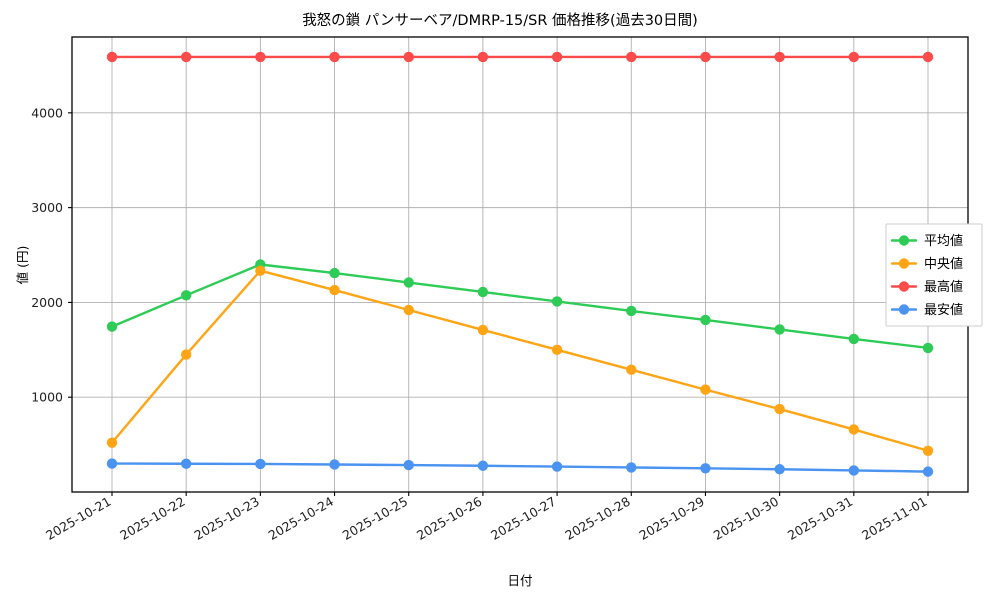  I want to click on legend-item-1: 平均値, so click(926, 241).